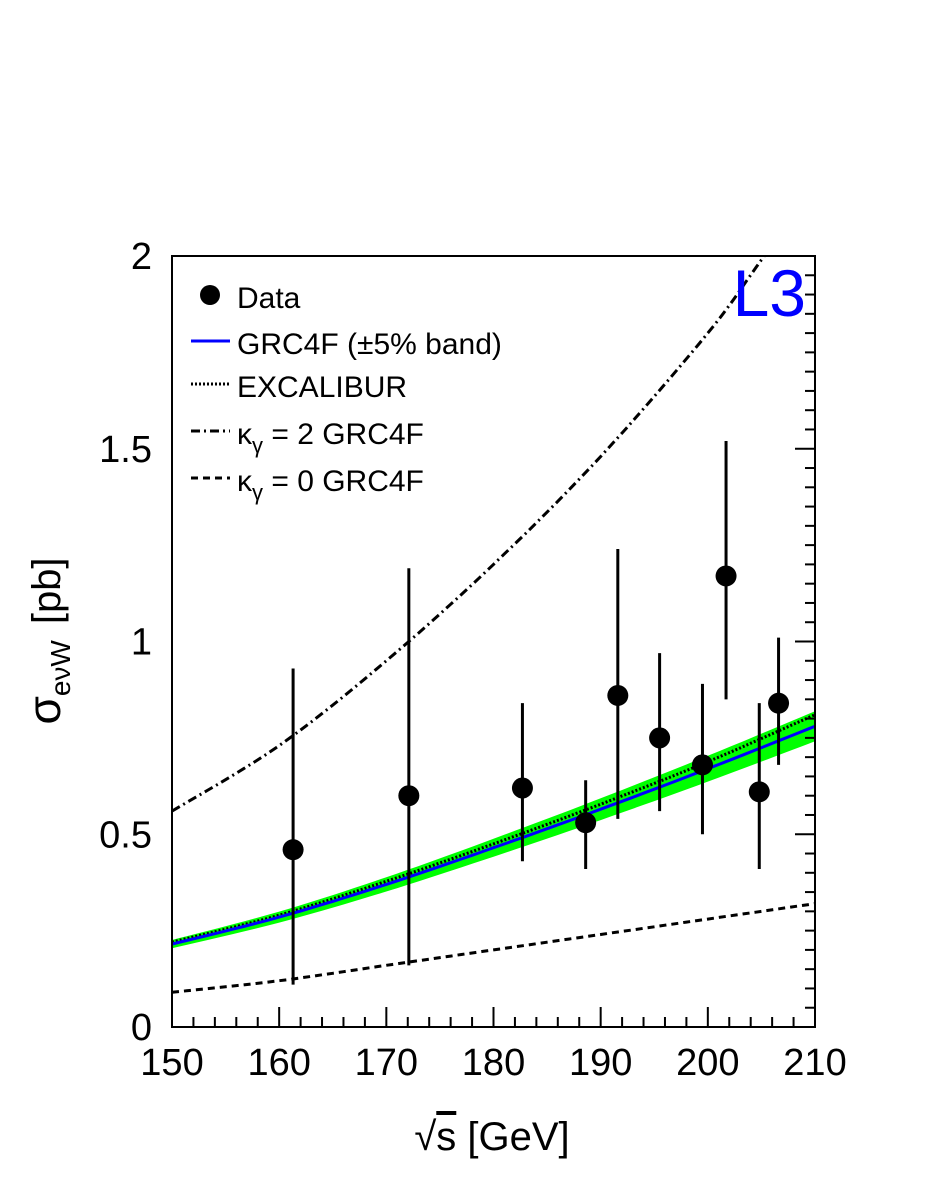  I want to click on legend-entry-kg0: κγ = 0 GRC4F, so click(307, 485).